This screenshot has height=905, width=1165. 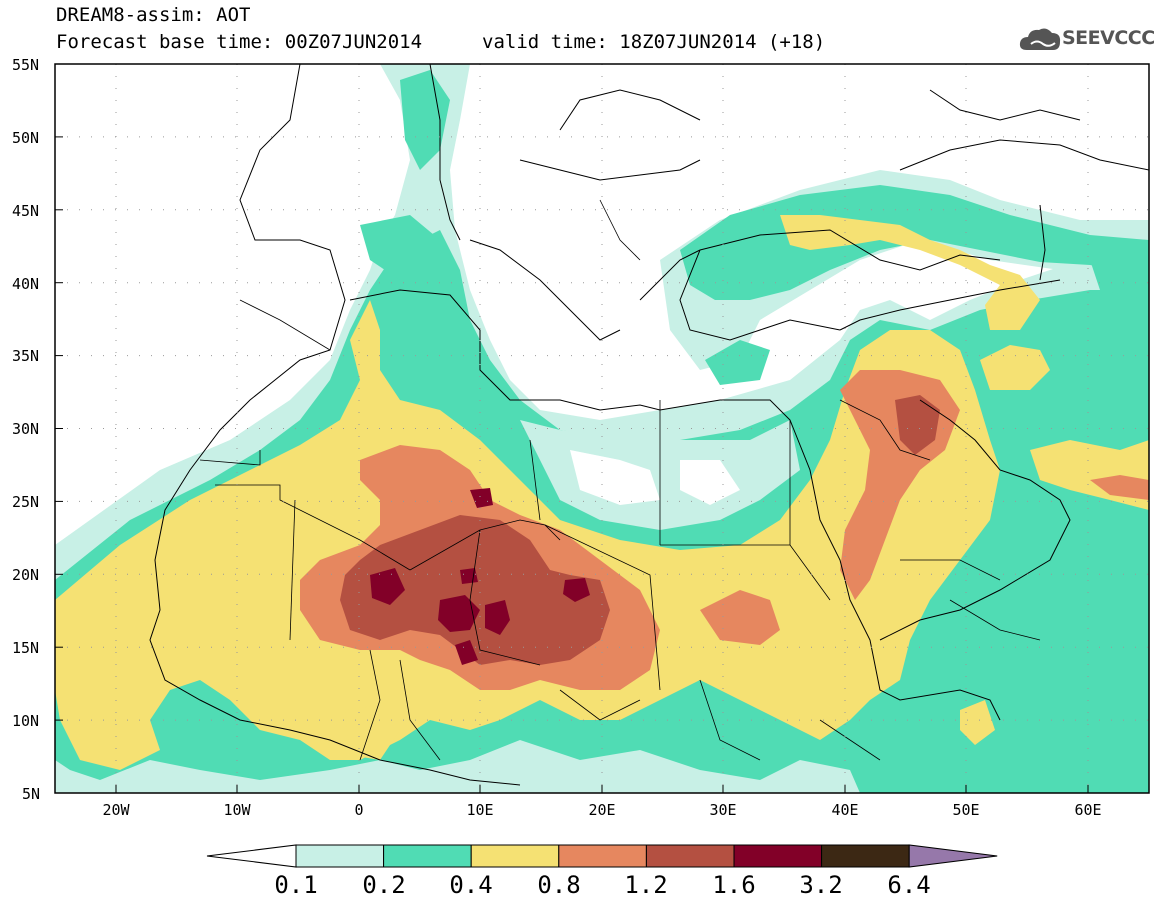 I want to click on cloud-logo-icon, so click(x=1040, y=39).